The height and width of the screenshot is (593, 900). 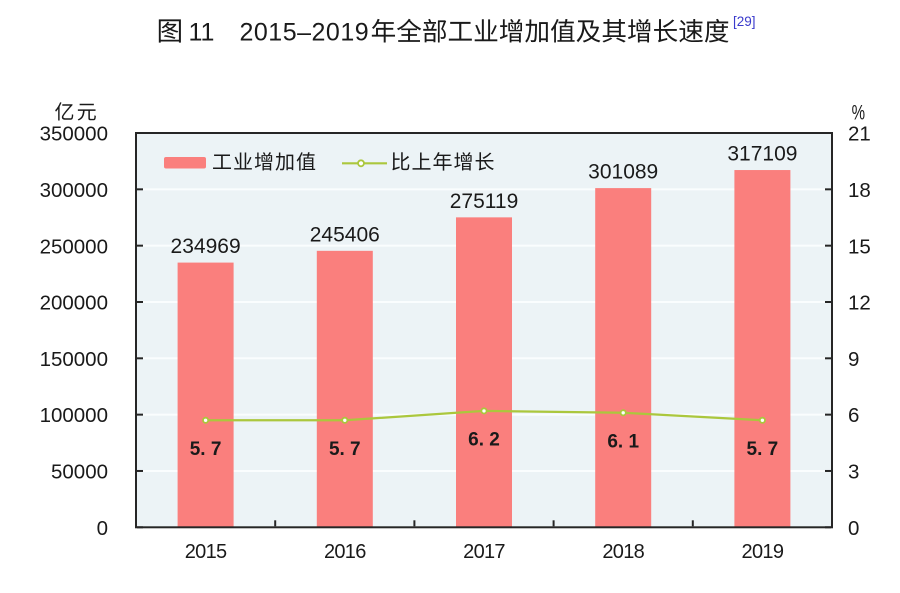 What do you see at coordinates (74, 415) in the screenshot?
I see `svg-text: 100000` at bounding box center [74, 415].